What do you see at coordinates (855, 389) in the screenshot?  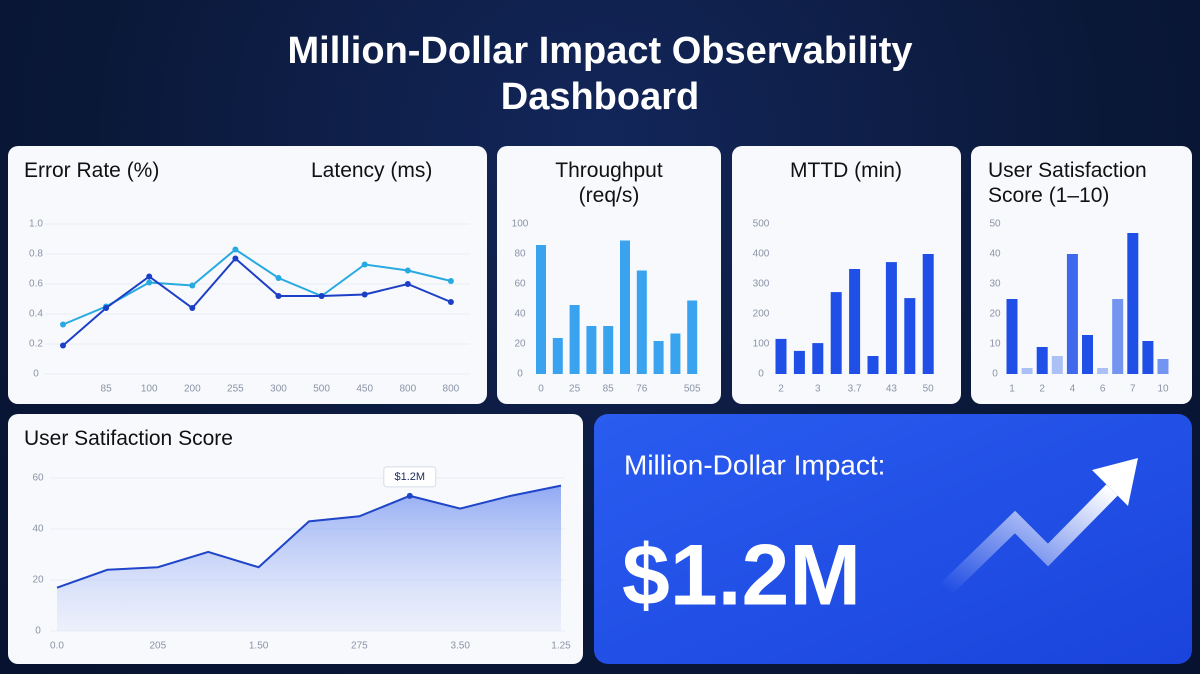 I see `x-tick-label: 3.7` at bounding box center [855, 389].